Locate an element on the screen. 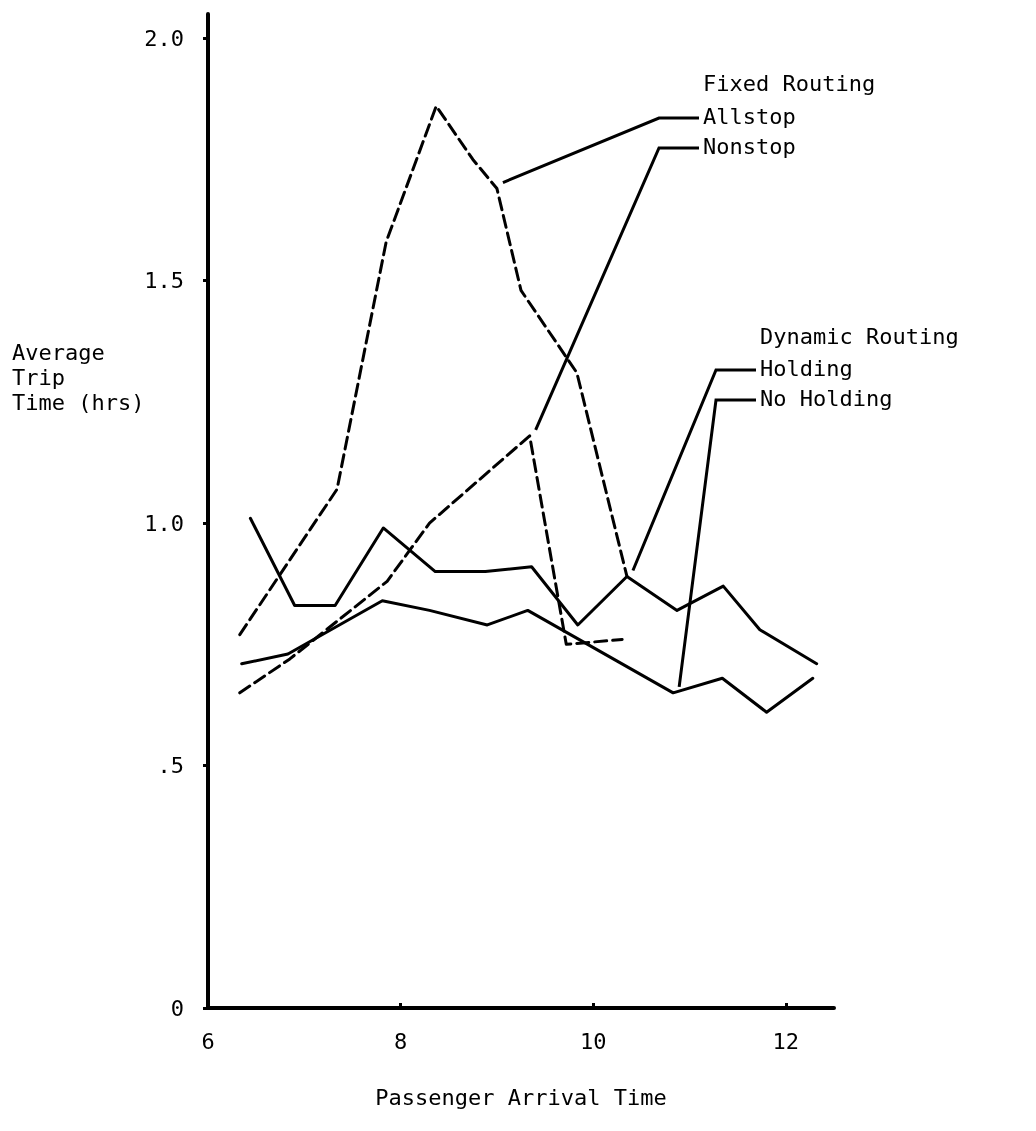 This screenshot has width=1036, height=1131. y-tick-label: 1.5 is located at coordinates (164, 281).